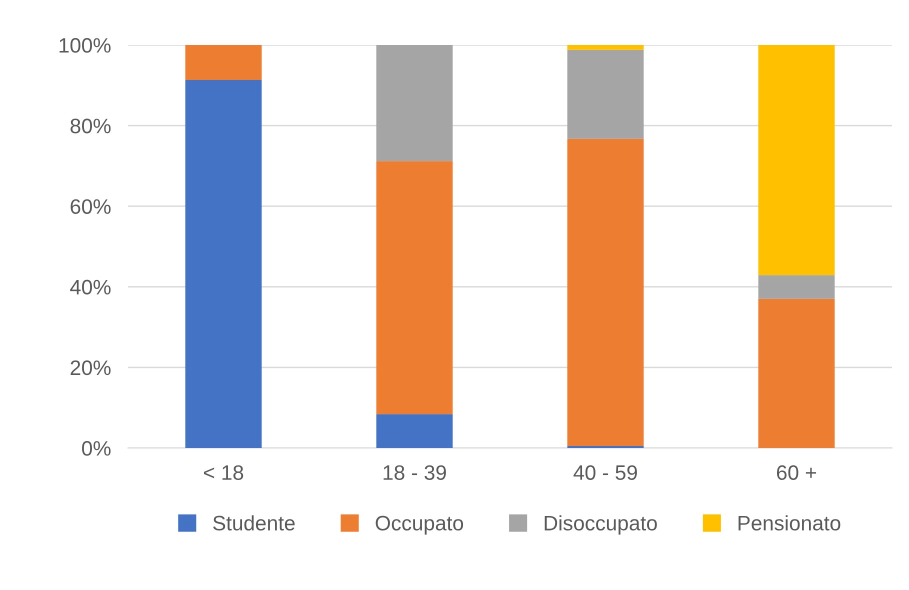  Describe the element at coordinates (796, 472) in the screenshot. I see `x-tick-label: 60 +` at that location.